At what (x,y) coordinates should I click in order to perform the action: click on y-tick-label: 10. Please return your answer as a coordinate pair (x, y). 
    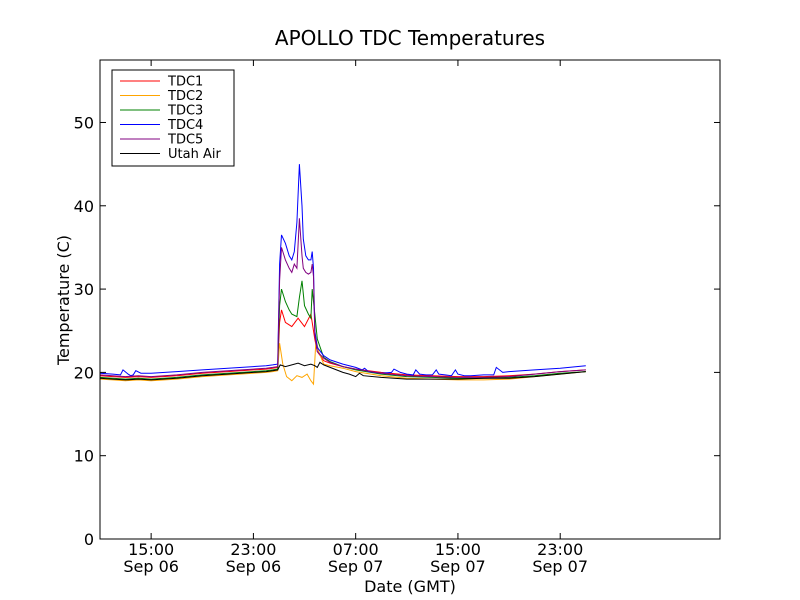
    Looking at the image, I should click on (84, 456).